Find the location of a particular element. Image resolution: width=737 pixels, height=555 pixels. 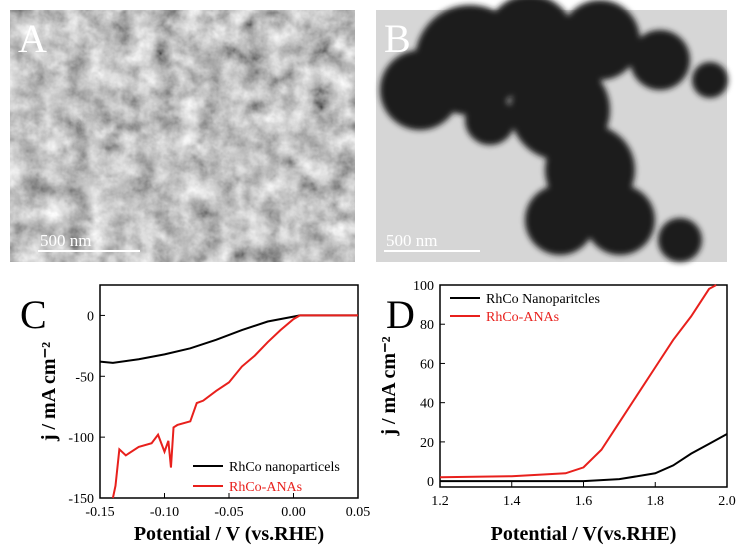

panel-label: D is located at coordinates (400, 314).